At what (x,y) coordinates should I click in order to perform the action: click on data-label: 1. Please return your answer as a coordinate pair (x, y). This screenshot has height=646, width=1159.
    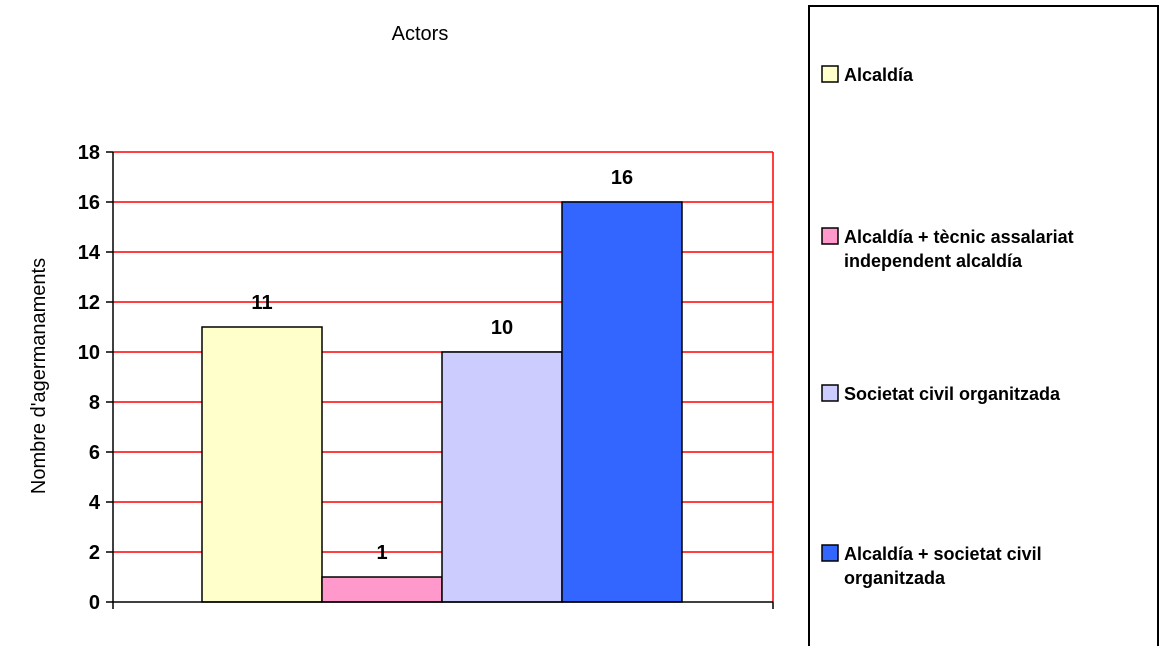
    Looking at the image, I should click on (381, 553).